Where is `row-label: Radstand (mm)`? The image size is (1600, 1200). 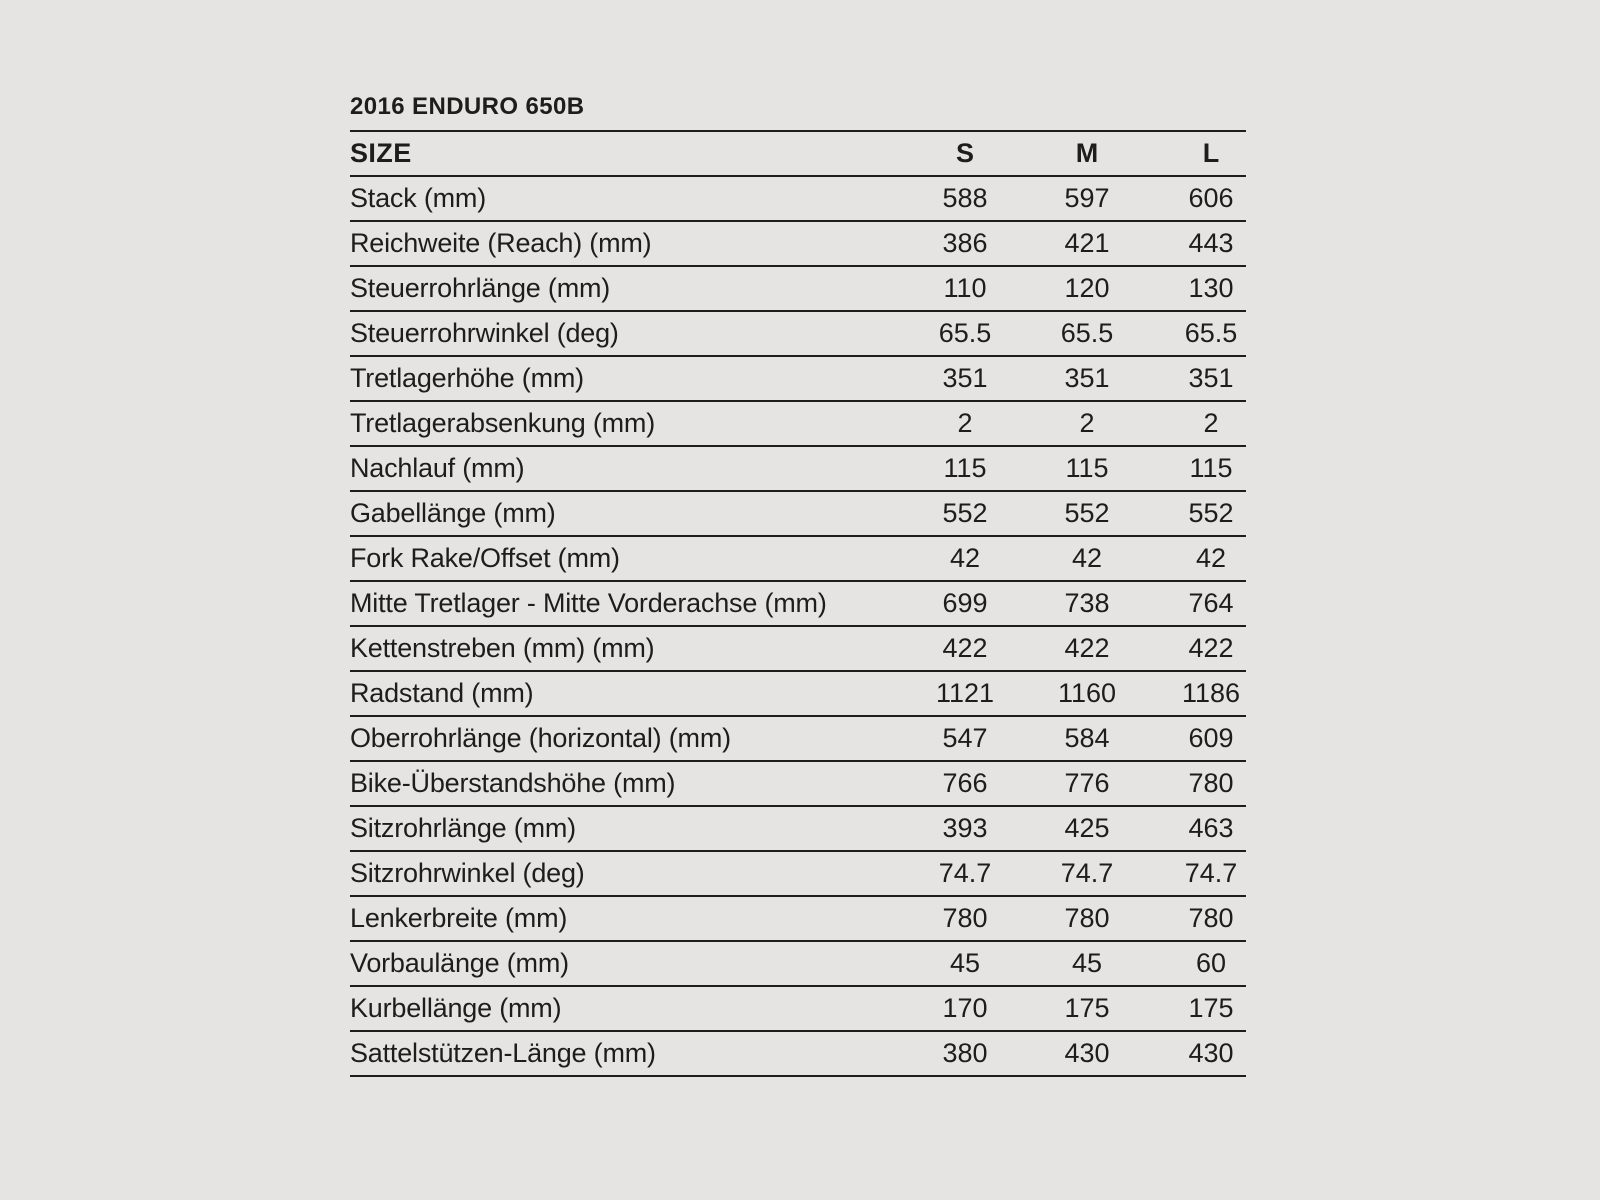 row-label: Radstand (mm) is located at coordinates (442, 693).